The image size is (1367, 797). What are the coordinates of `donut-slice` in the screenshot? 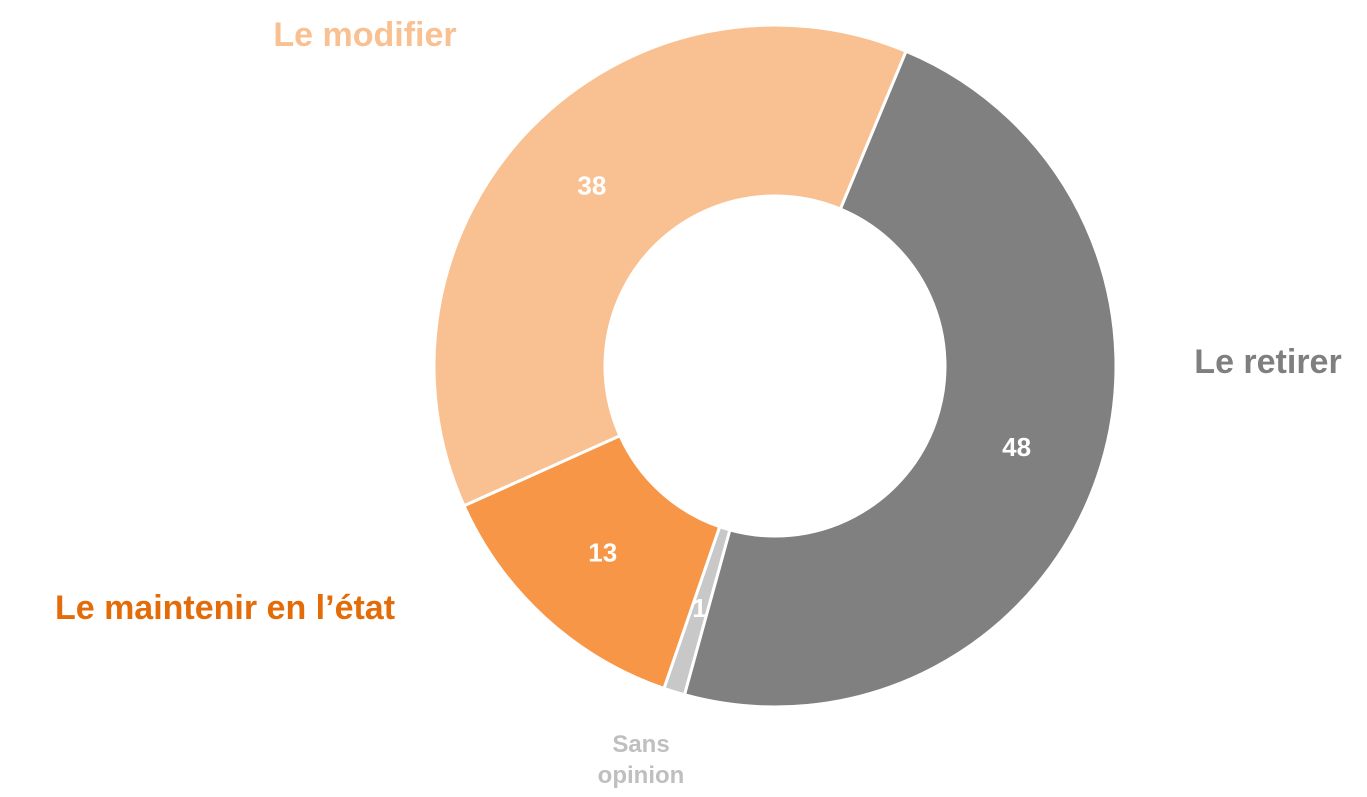 It's located at (591, 562).